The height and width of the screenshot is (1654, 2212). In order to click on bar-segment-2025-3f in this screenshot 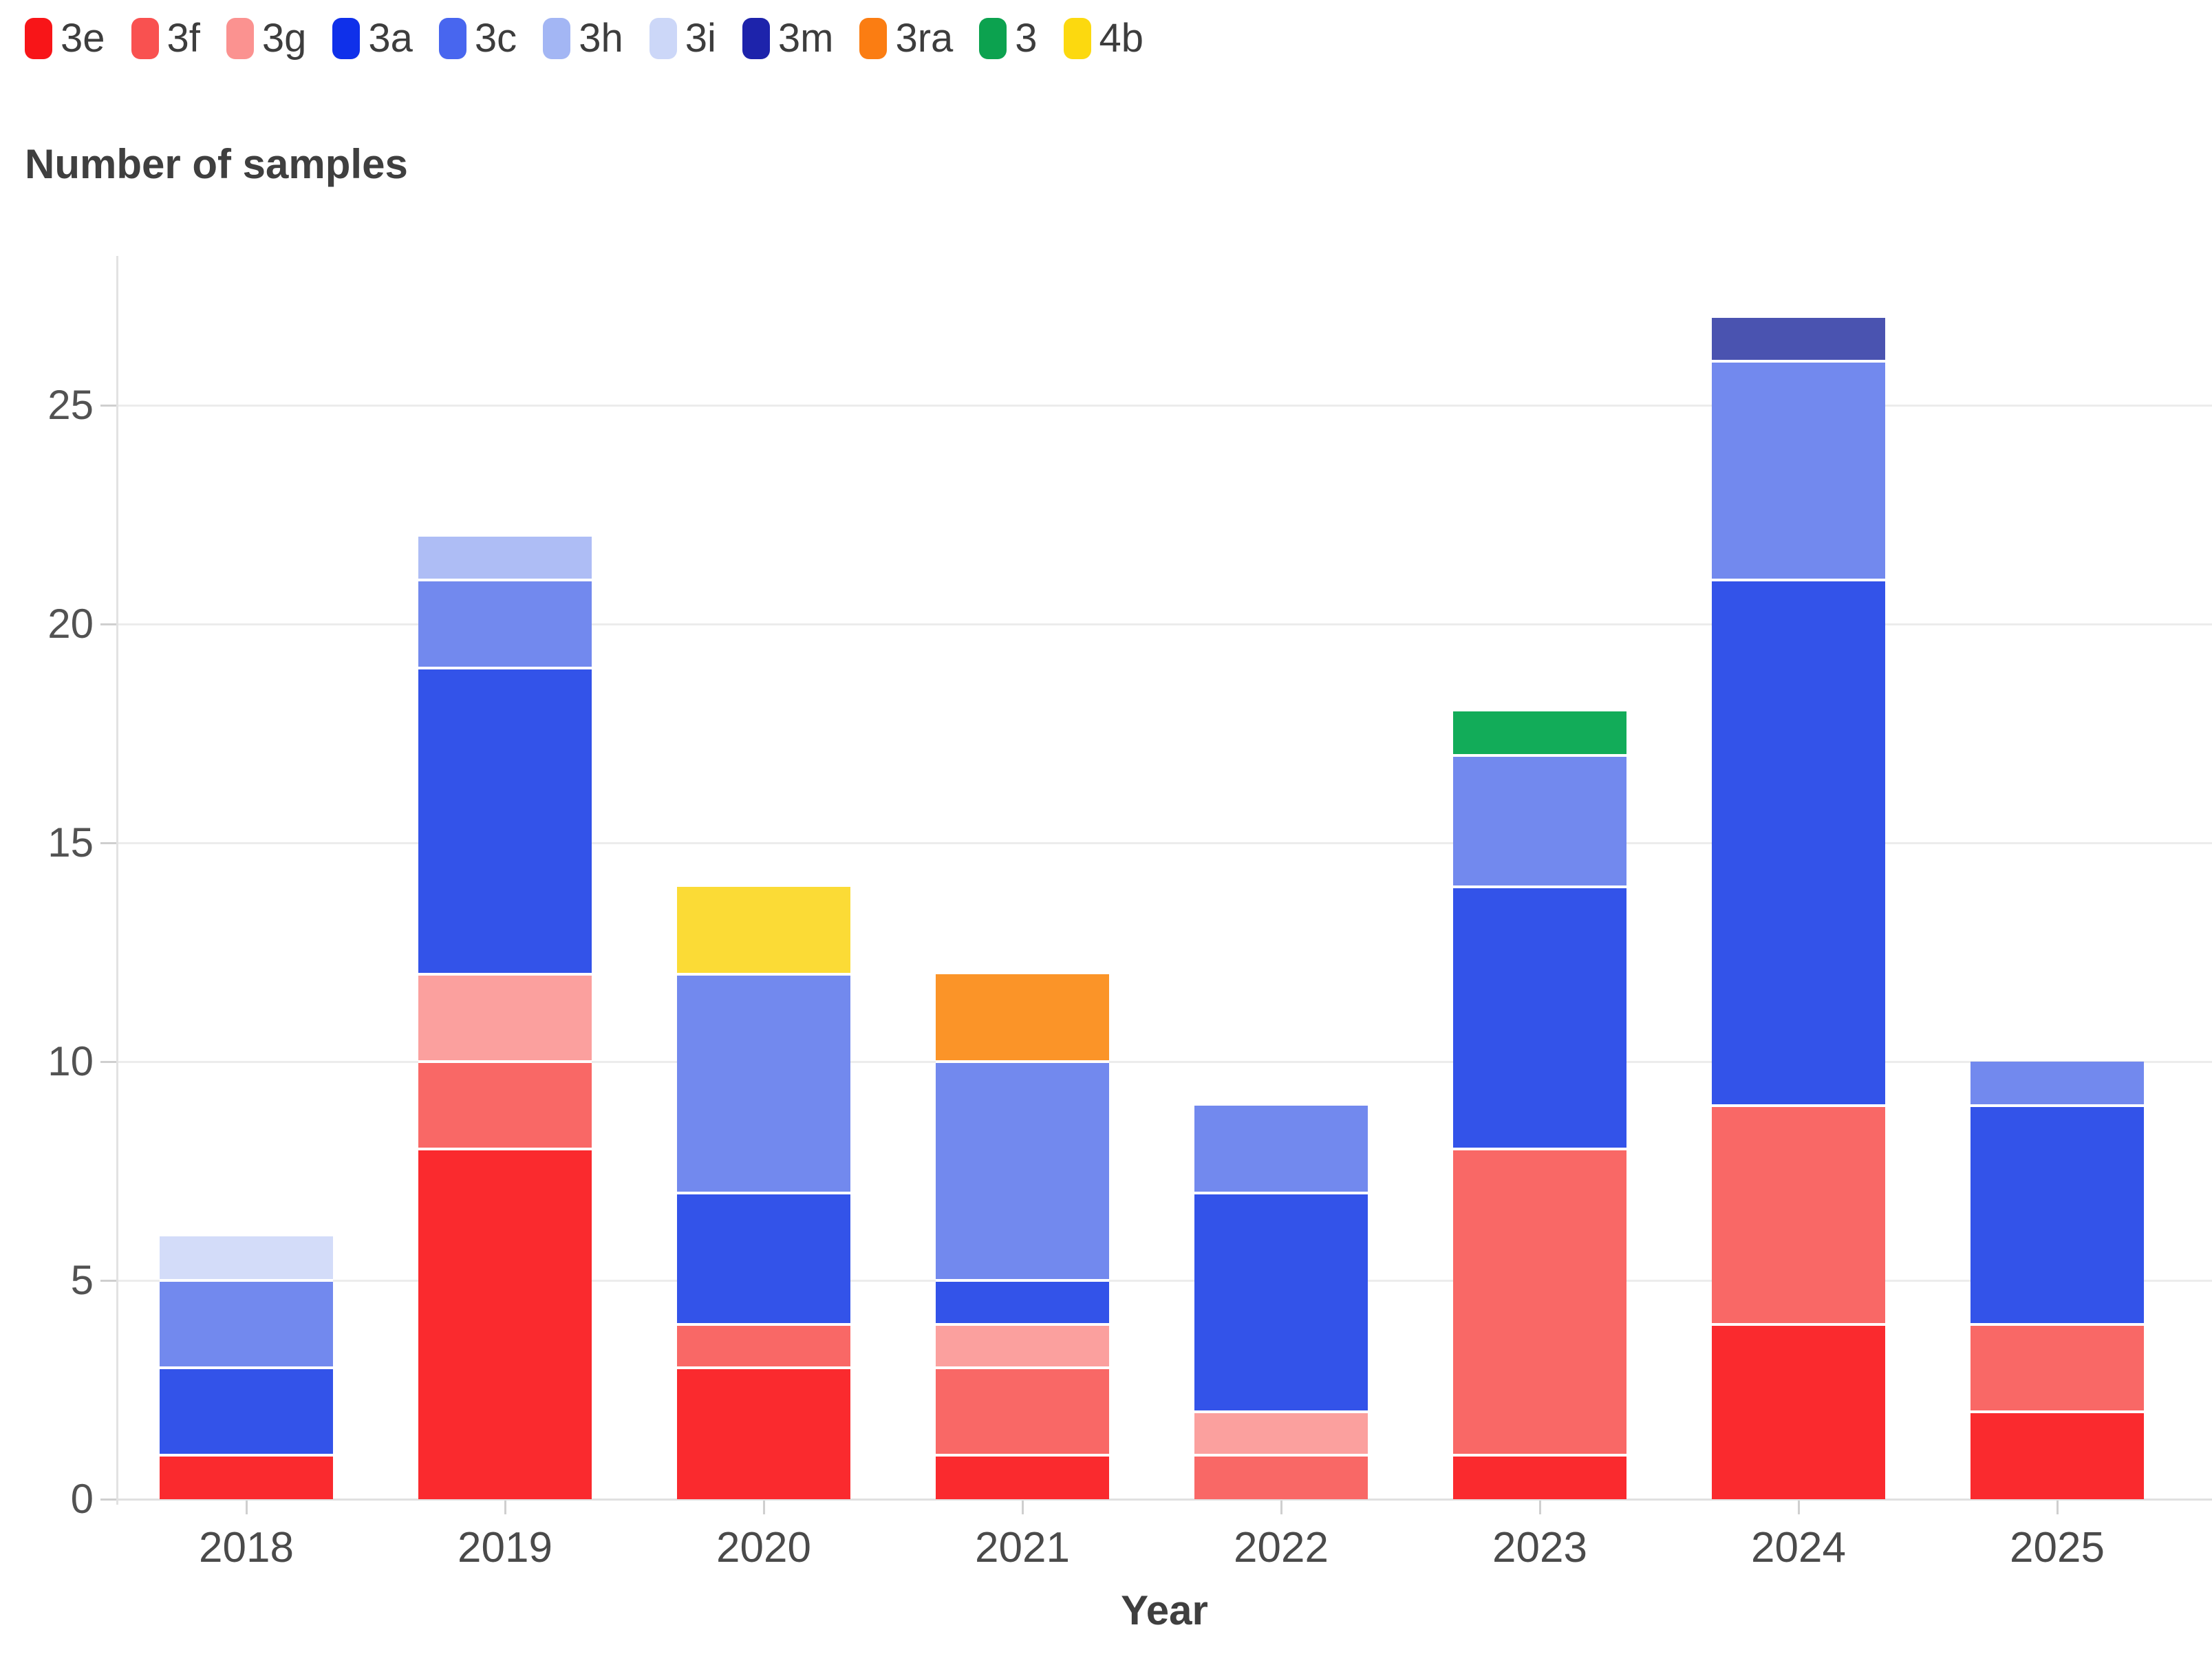, I will do `click(2057, 1368)`.